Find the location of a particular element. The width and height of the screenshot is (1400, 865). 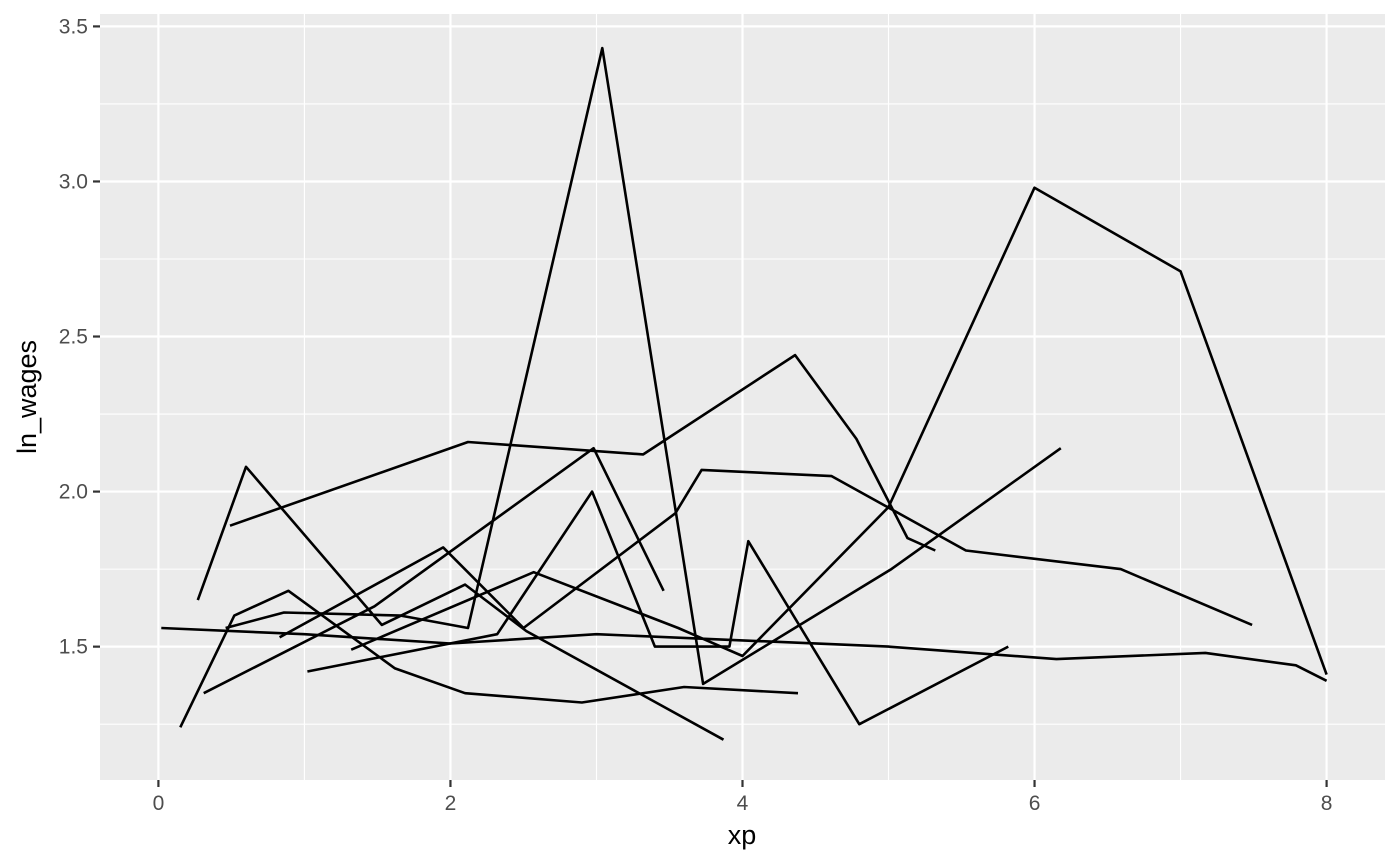

x-tick-label: 8 is located at coordinates (1327, 803).